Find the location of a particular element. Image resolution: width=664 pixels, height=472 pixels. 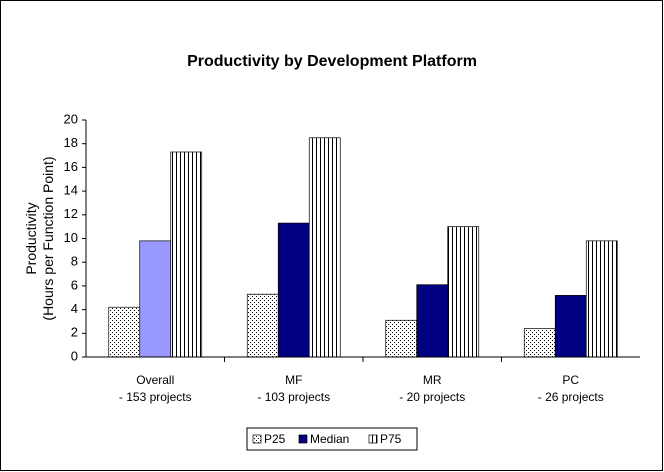

x-tick-label: PC - 26 projects is located at coordinates (571, 388).